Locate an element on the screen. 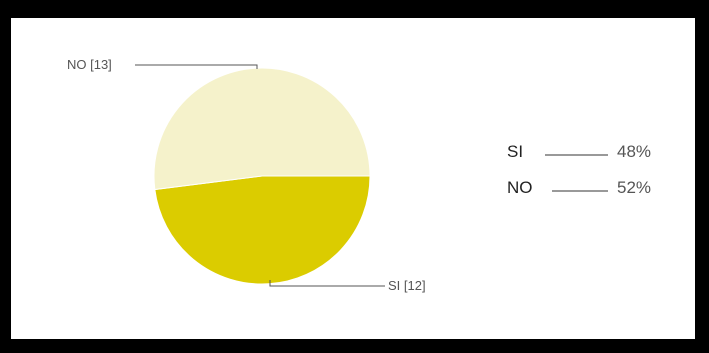 Image resolution: width=709 pixels, height=353 pixels. callout-line-no is located at coordinates (196, 66).